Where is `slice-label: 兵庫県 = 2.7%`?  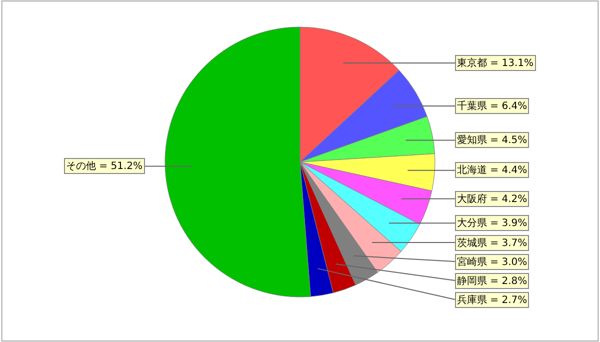 slice-label: 兵庫県 = 2.7% is located at coordinates (492, 300).